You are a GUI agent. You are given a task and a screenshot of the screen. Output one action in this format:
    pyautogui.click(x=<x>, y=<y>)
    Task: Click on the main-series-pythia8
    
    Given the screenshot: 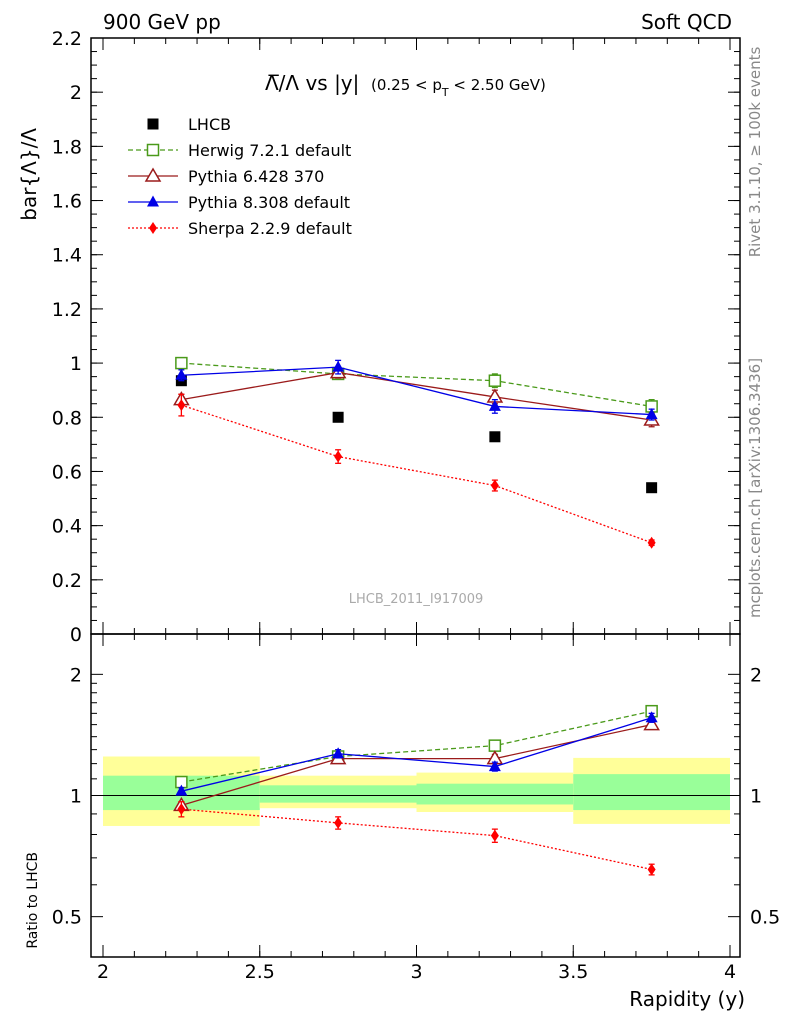 What is the action you would take?
    pyautogui.click(x=416, y=390)
    